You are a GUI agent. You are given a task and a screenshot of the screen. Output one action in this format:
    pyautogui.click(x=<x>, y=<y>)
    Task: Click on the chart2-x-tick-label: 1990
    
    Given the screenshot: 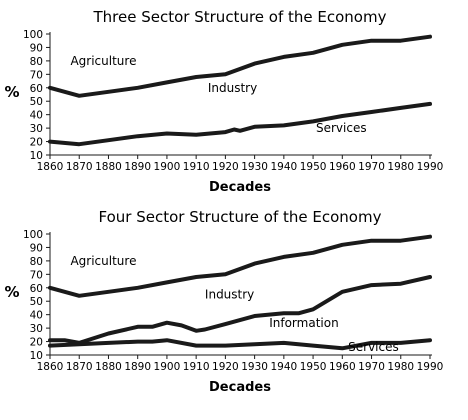 What is the action you would take?
    pyautogui.click(x=430, y=367)
    